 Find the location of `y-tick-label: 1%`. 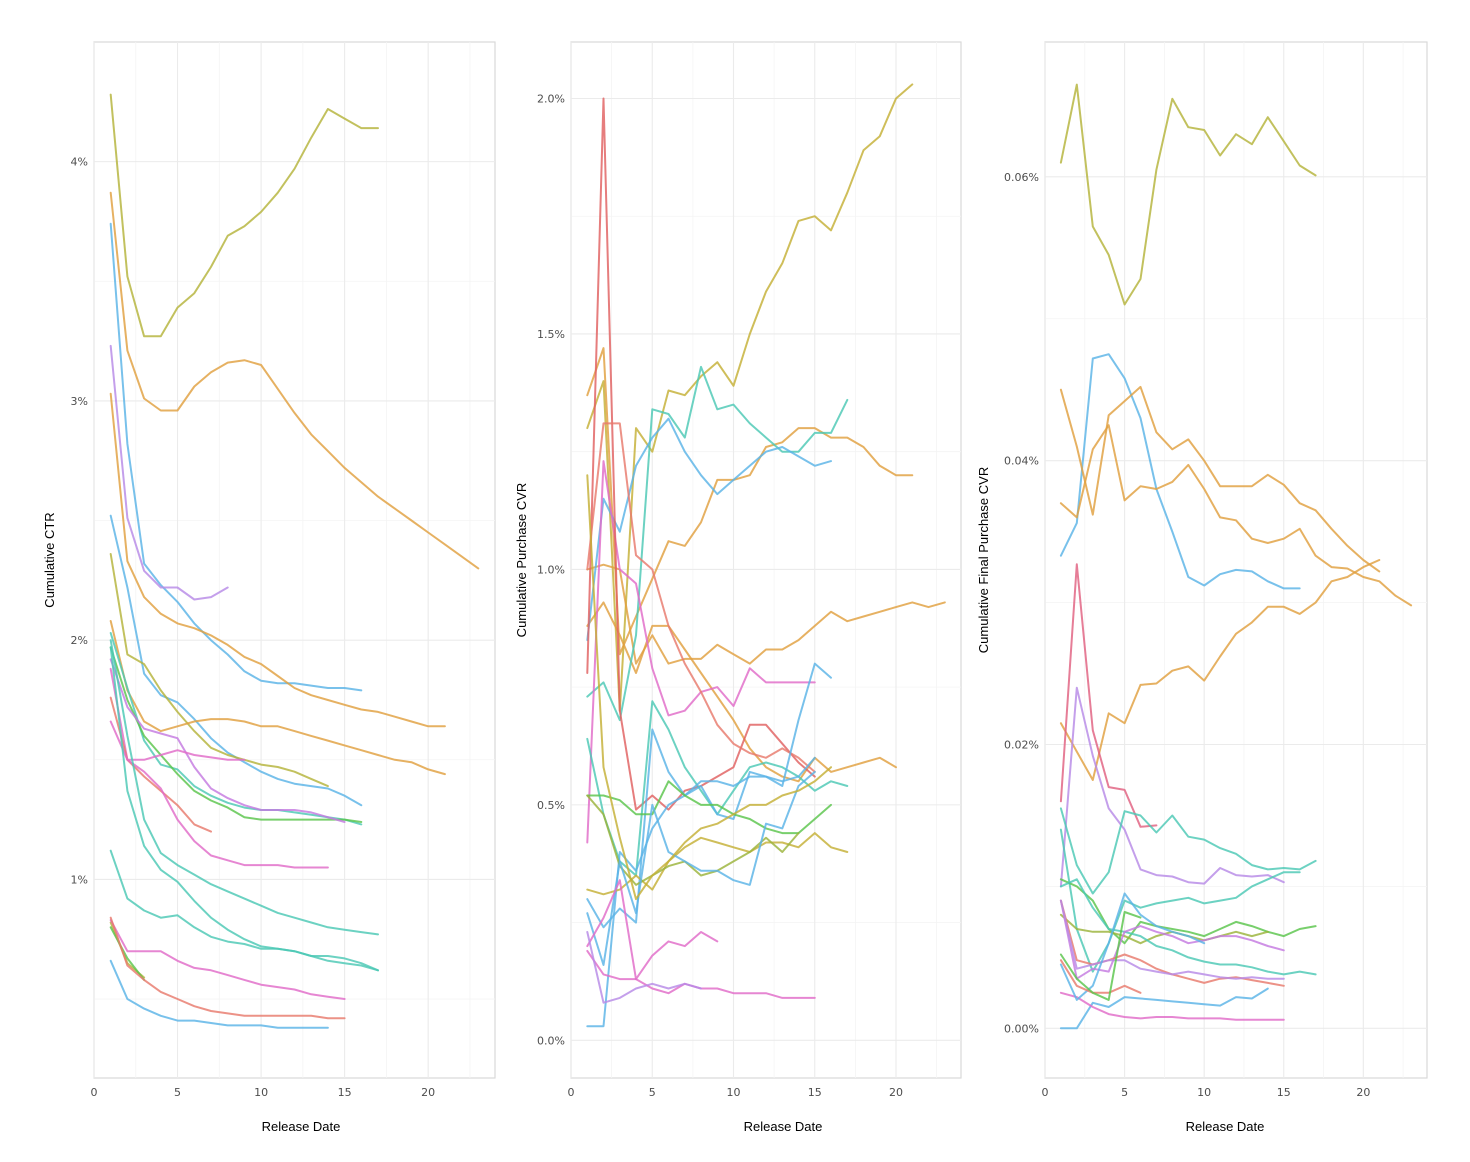

y-tick-label: 1% is located at coordinates (79, 879).